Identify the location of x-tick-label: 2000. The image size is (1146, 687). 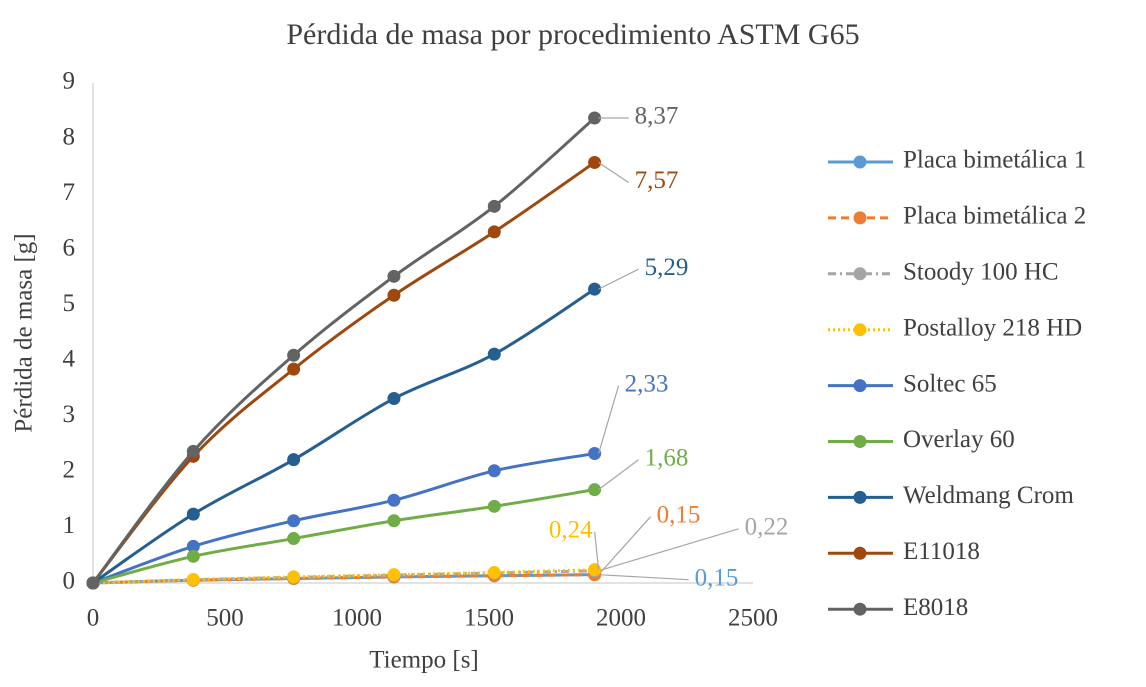
(621, 618).